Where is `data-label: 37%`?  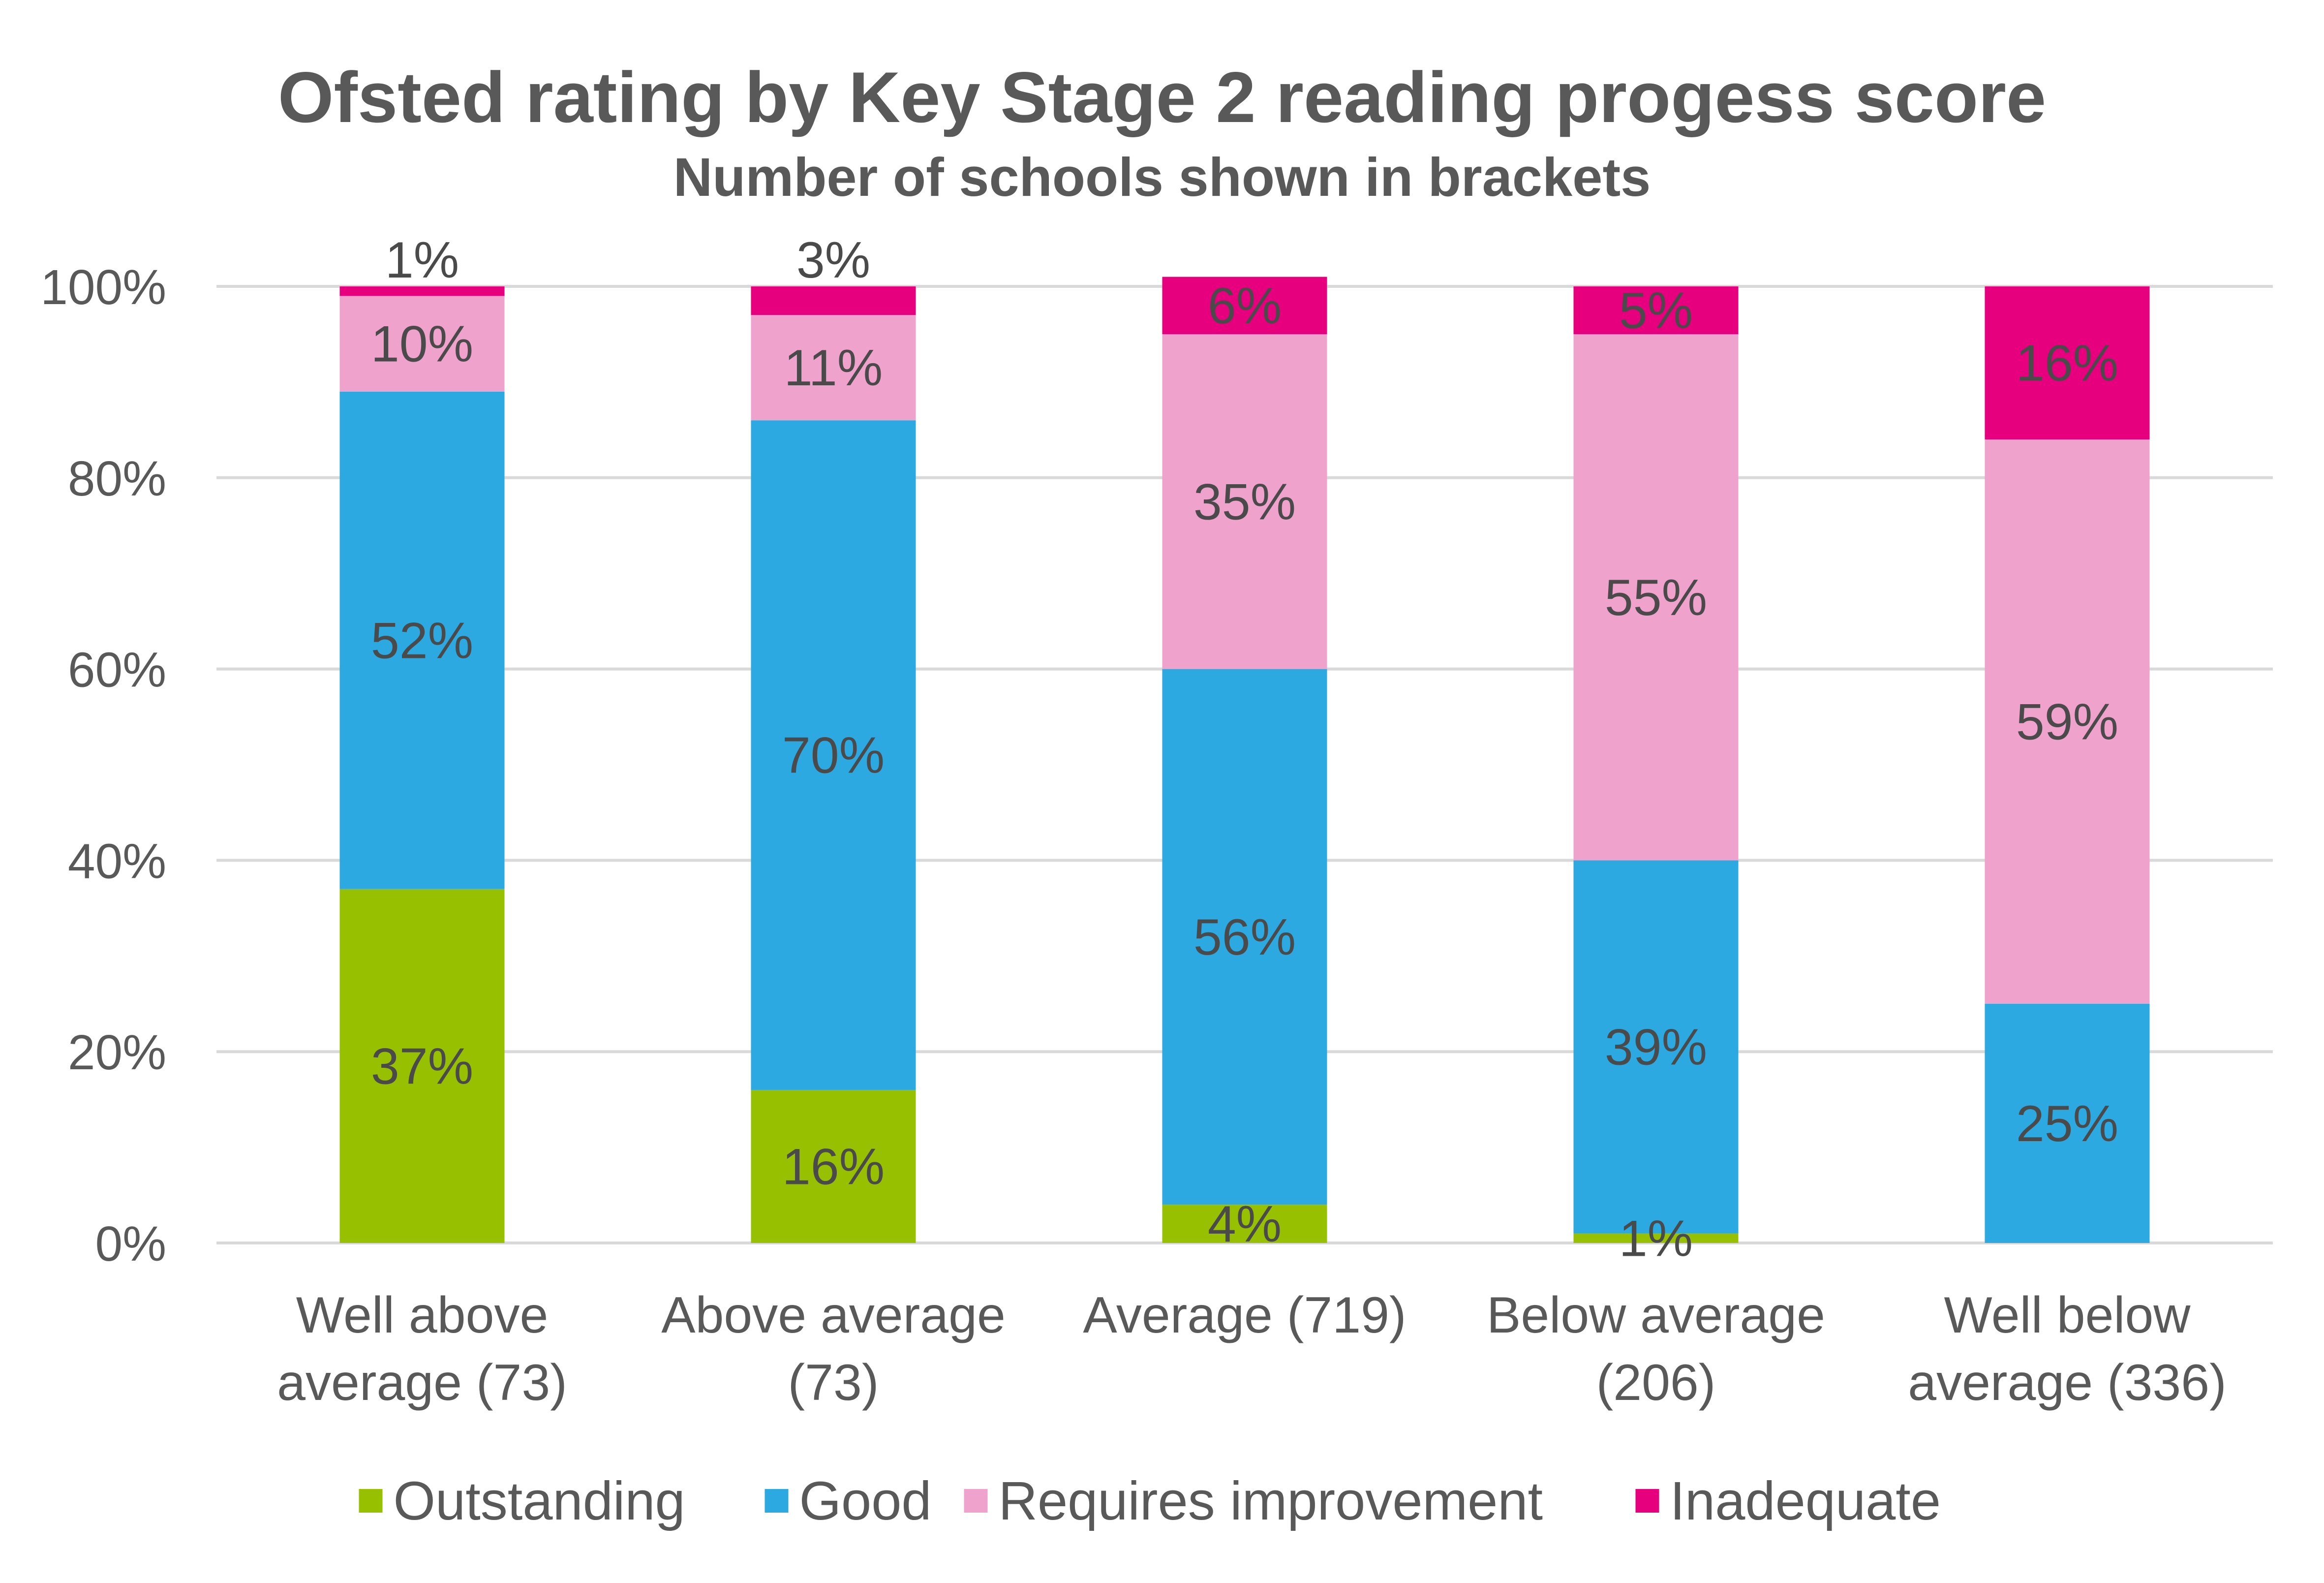
data-label: 37% is located at coordinates (422, 1066).